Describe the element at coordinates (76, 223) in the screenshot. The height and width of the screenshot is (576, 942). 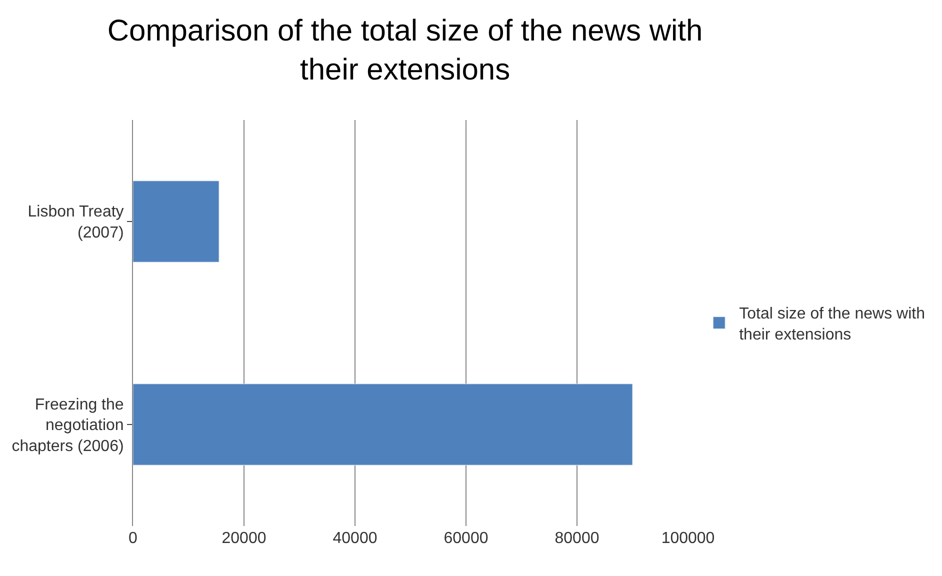
I see `y-tick-label: Lisbon Treaty (2007)` at that location.